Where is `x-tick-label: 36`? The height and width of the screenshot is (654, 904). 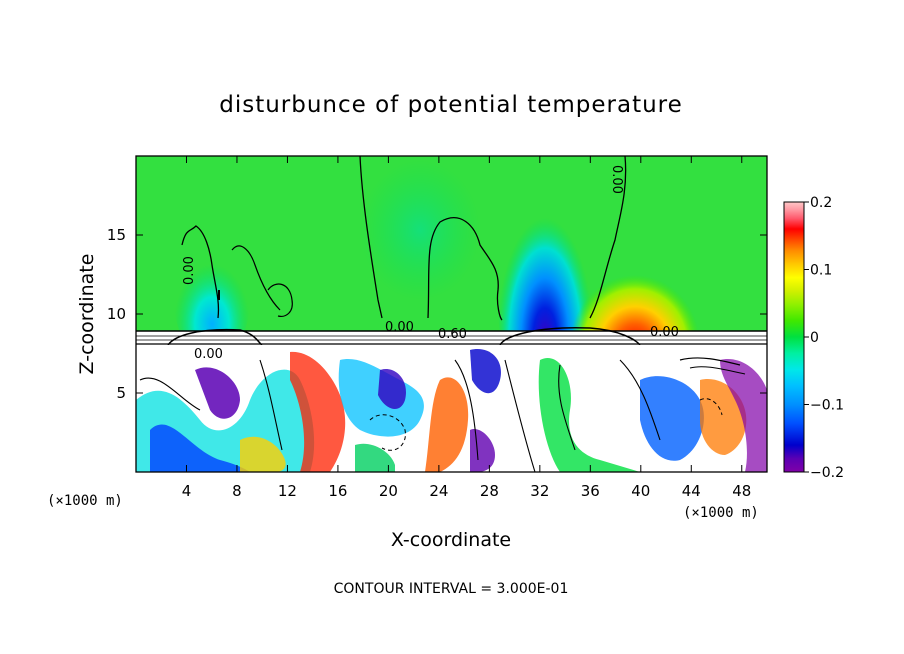 x-tick-label: 36 is located at coordinates (590, 491).